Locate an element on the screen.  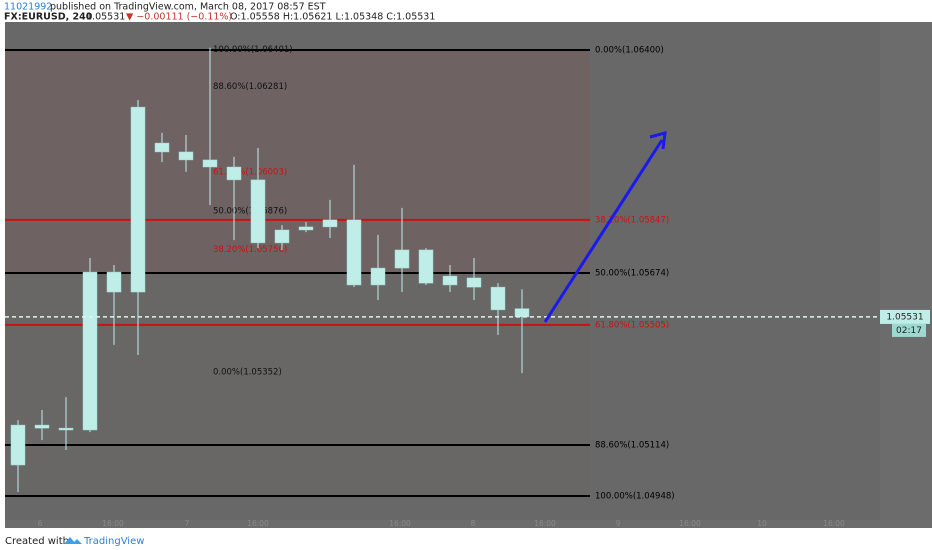
fib-label: 88.60%(1.06281) is located at coordinates (250, 87).